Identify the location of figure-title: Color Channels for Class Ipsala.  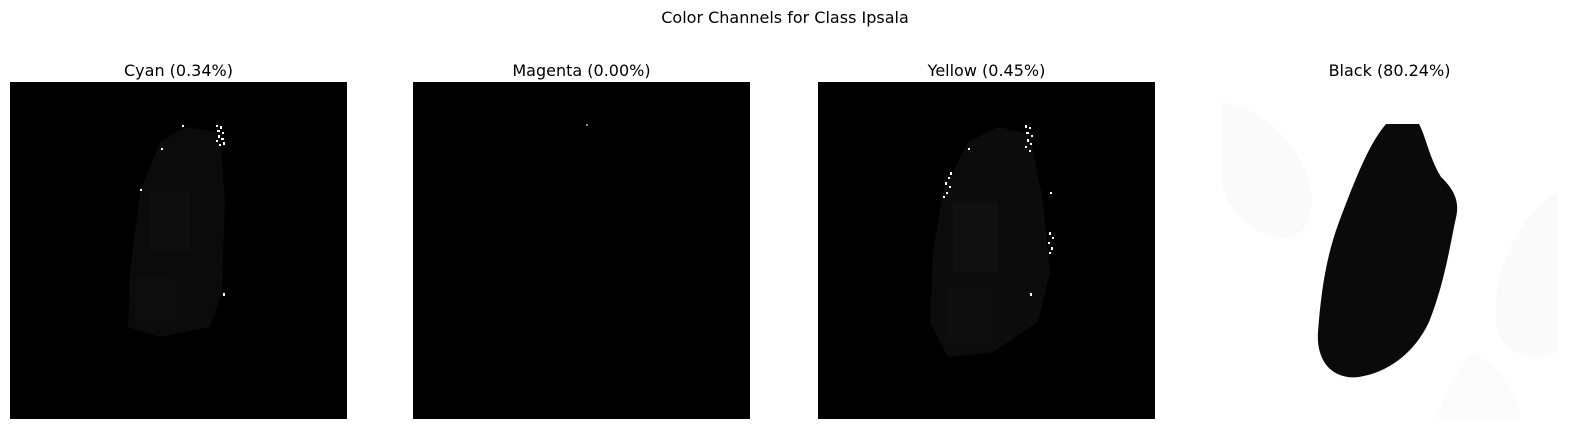
(785, 17).